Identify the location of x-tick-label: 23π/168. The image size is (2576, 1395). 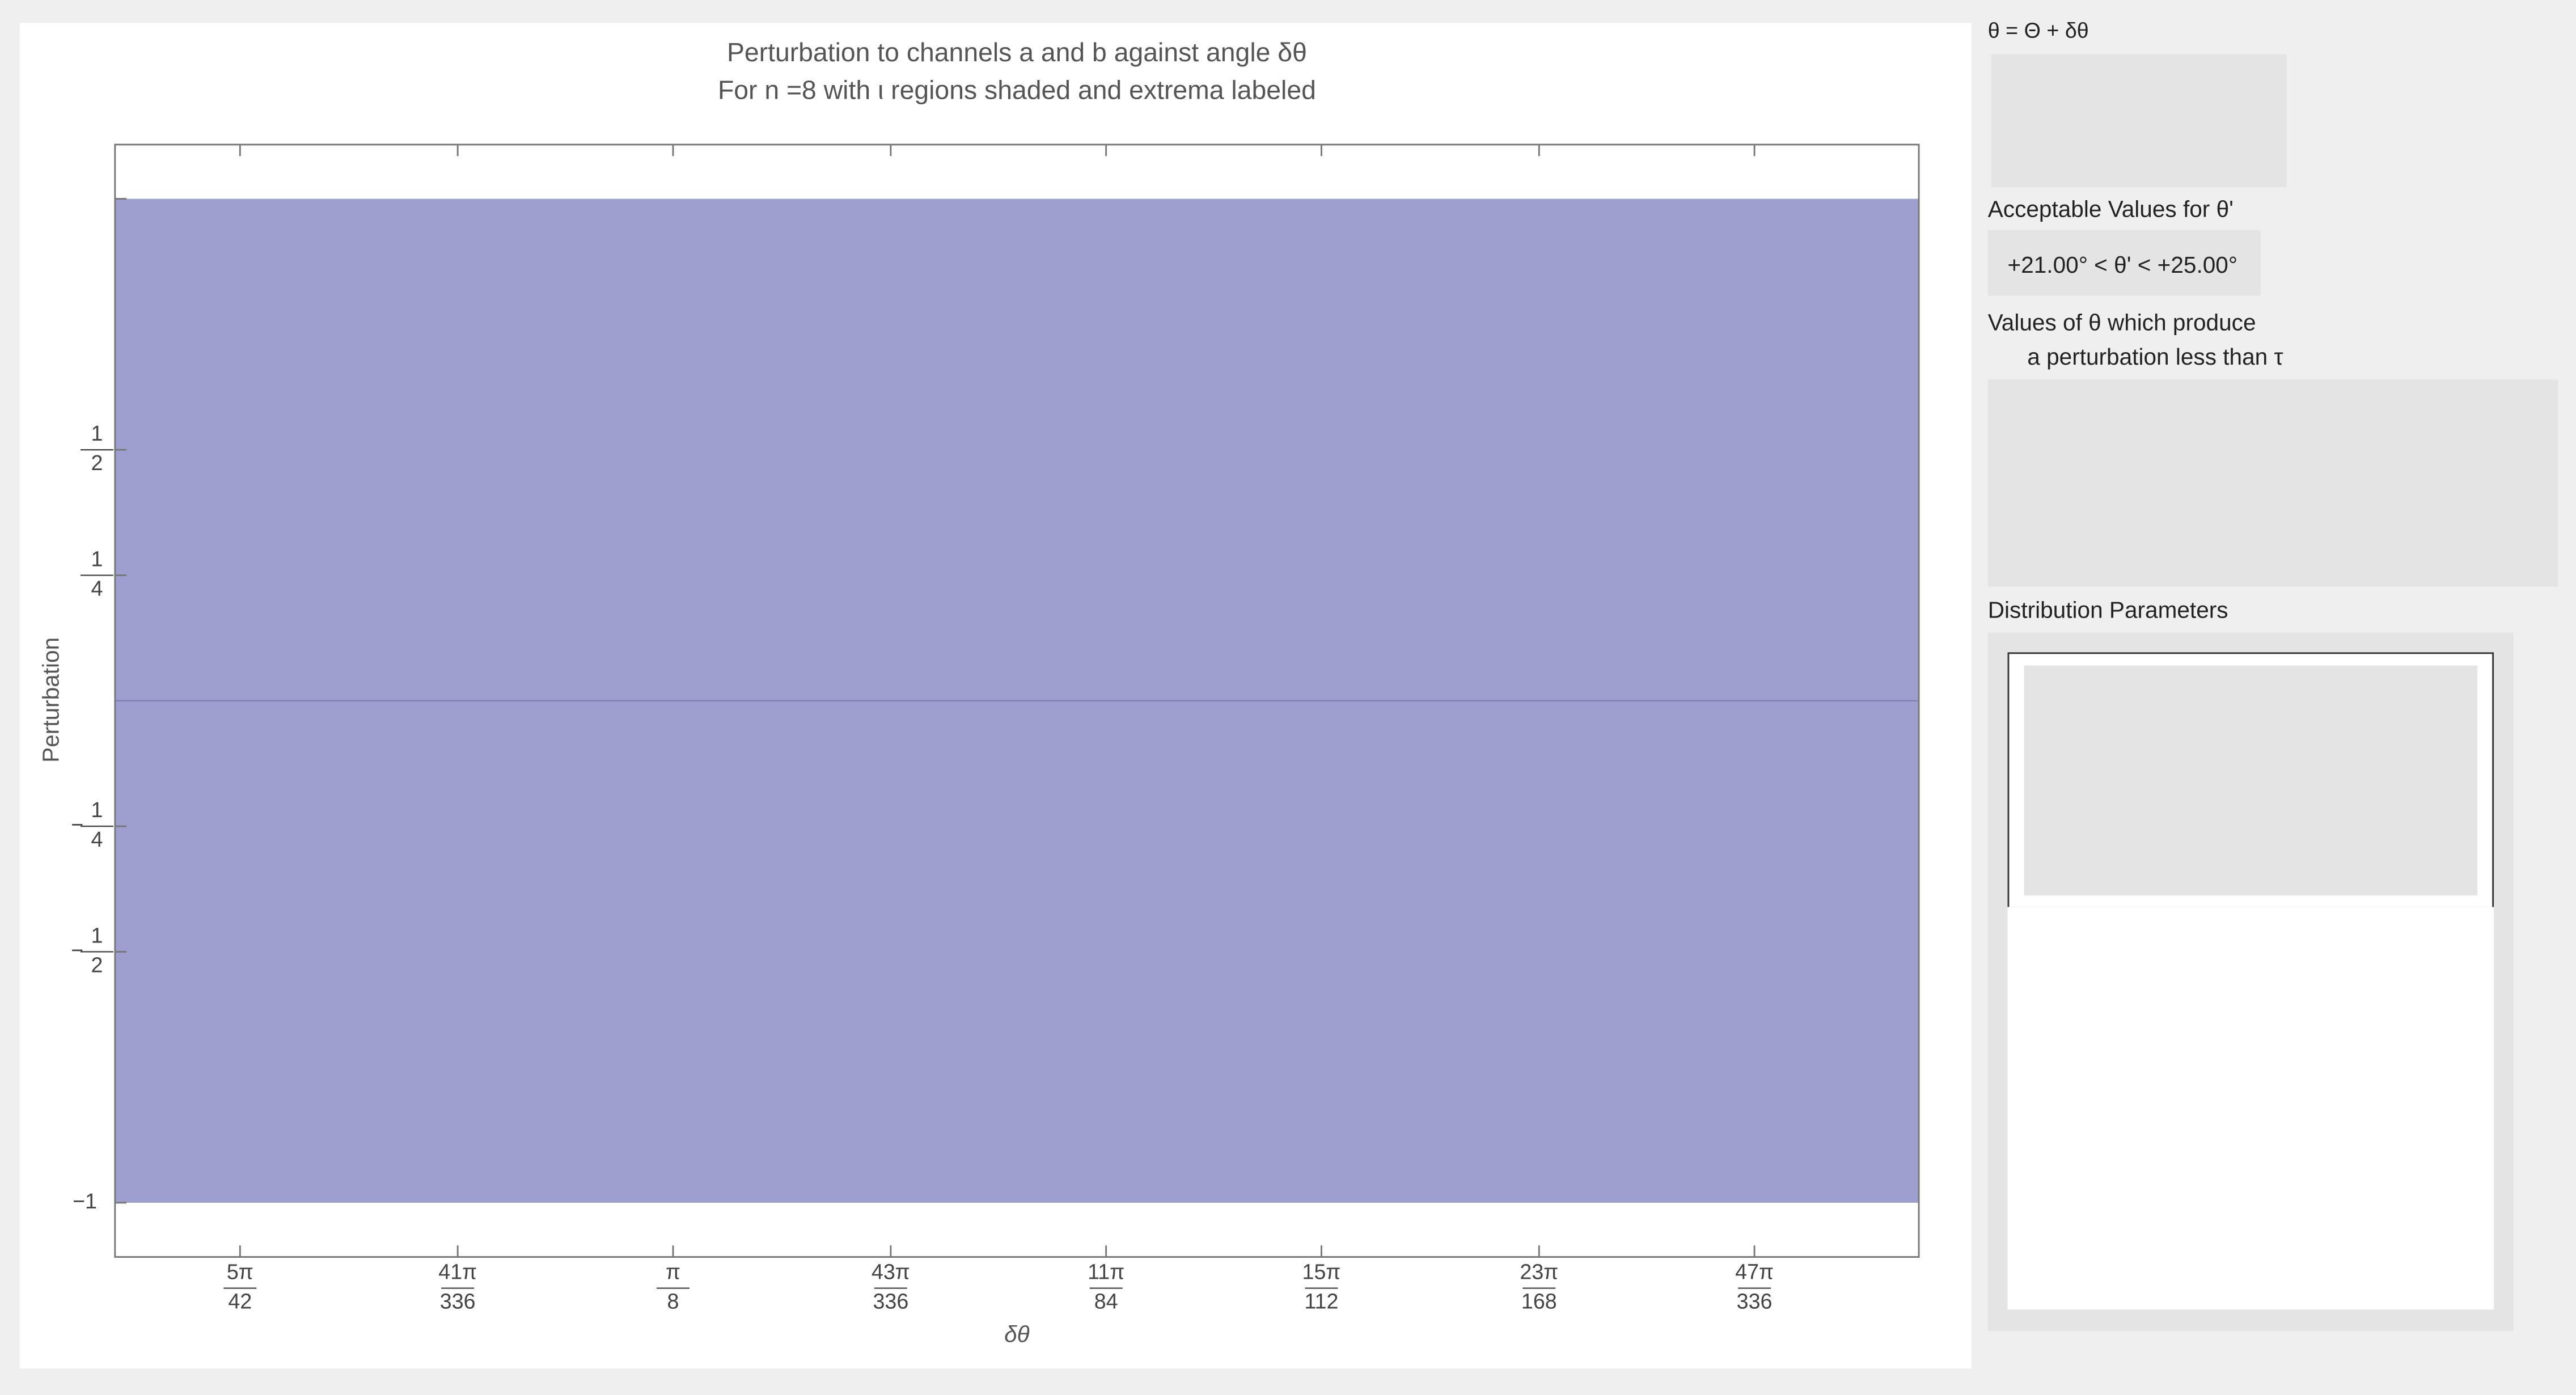
(1539, 1286).